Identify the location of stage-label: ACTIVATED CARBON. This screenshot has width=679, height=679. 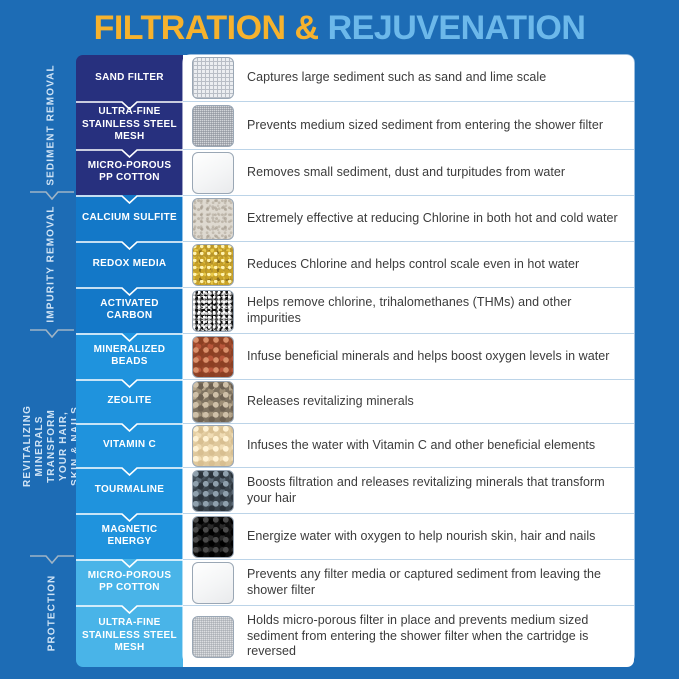
(129, 309).